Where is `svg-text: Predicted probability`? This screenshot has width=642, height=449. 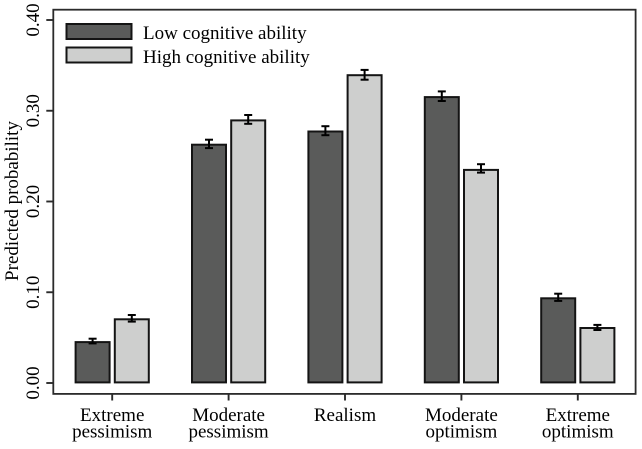 svg-text: Predicted probability is located at coordinates (12, 201).